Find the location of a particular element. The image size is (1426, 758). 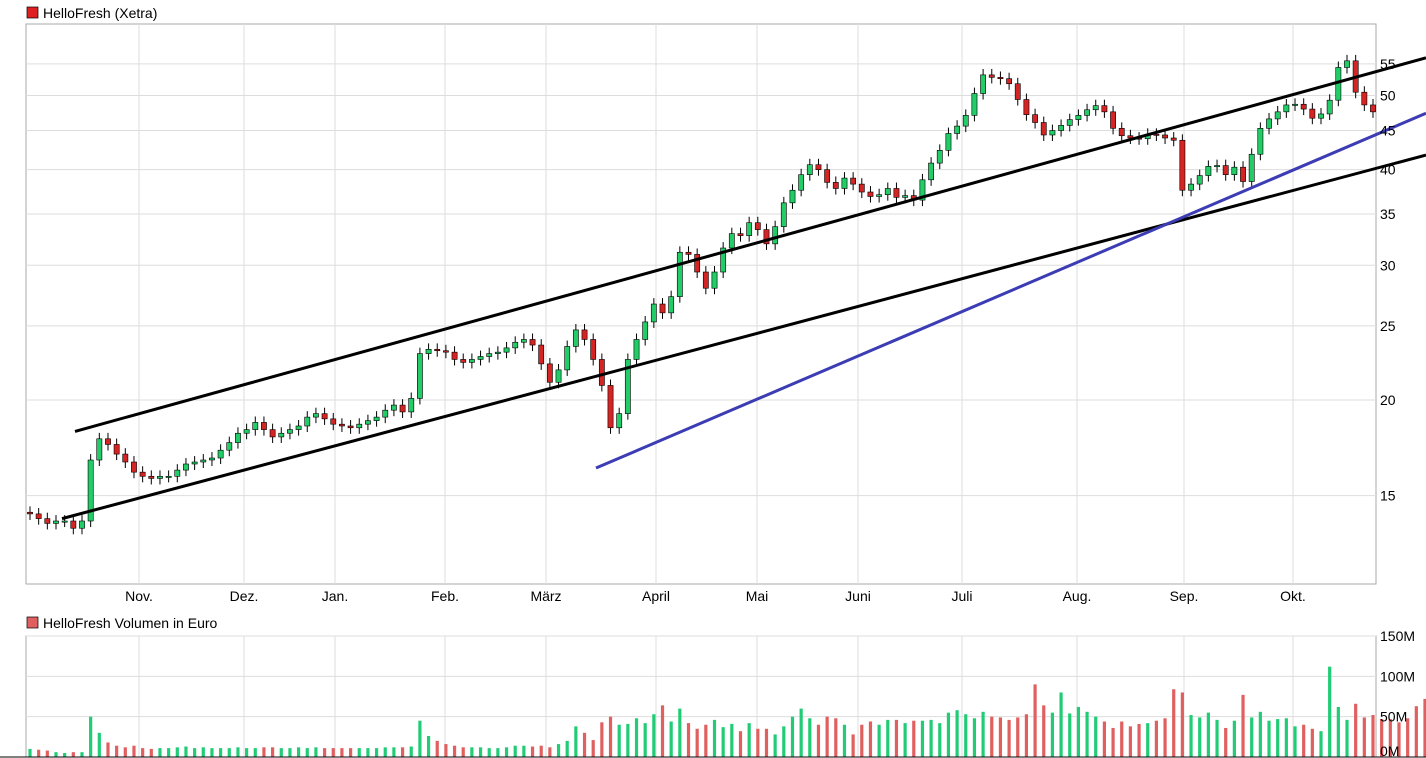

price-y-tick-label: 30 is located at coordinates (1388, 265).